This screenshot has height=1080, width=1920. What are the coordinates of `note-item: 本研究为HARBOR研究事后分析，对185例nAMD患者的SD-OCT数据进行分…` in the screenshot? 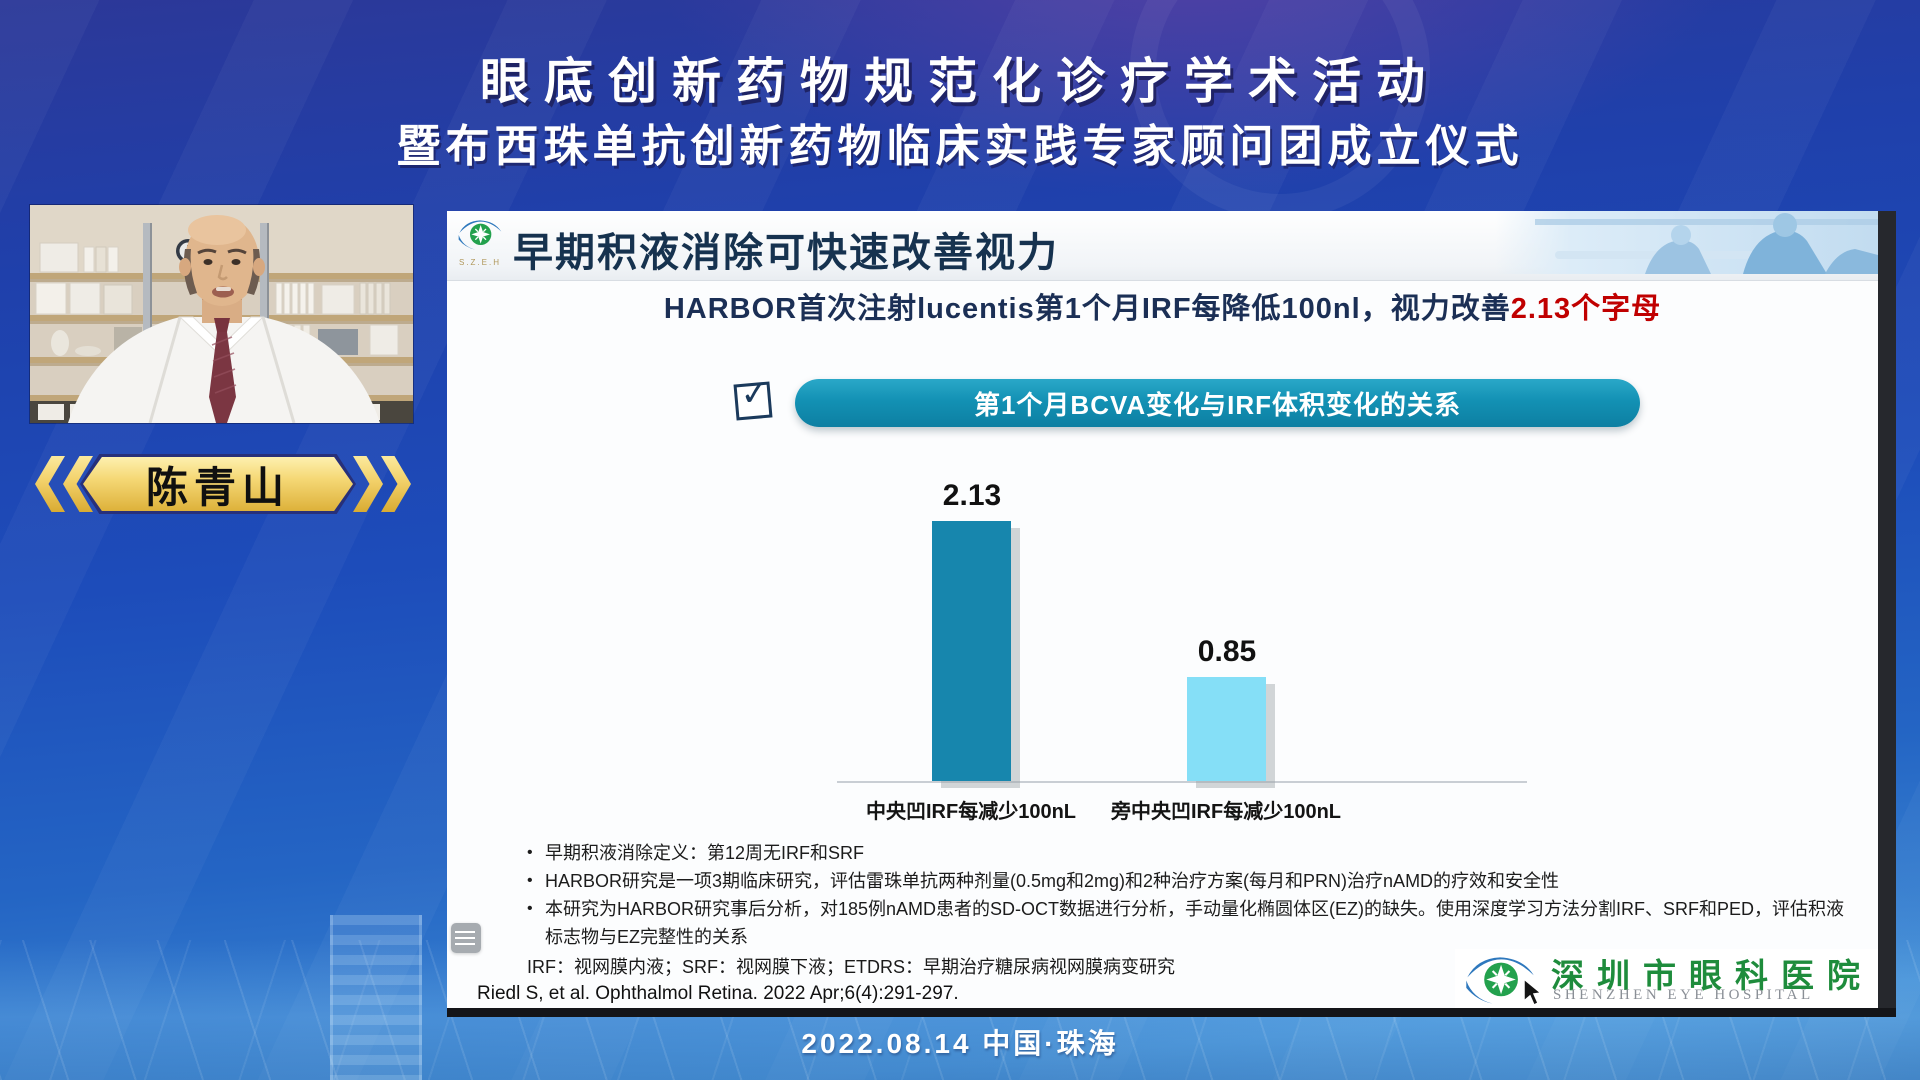 It's located at (1193, 923).